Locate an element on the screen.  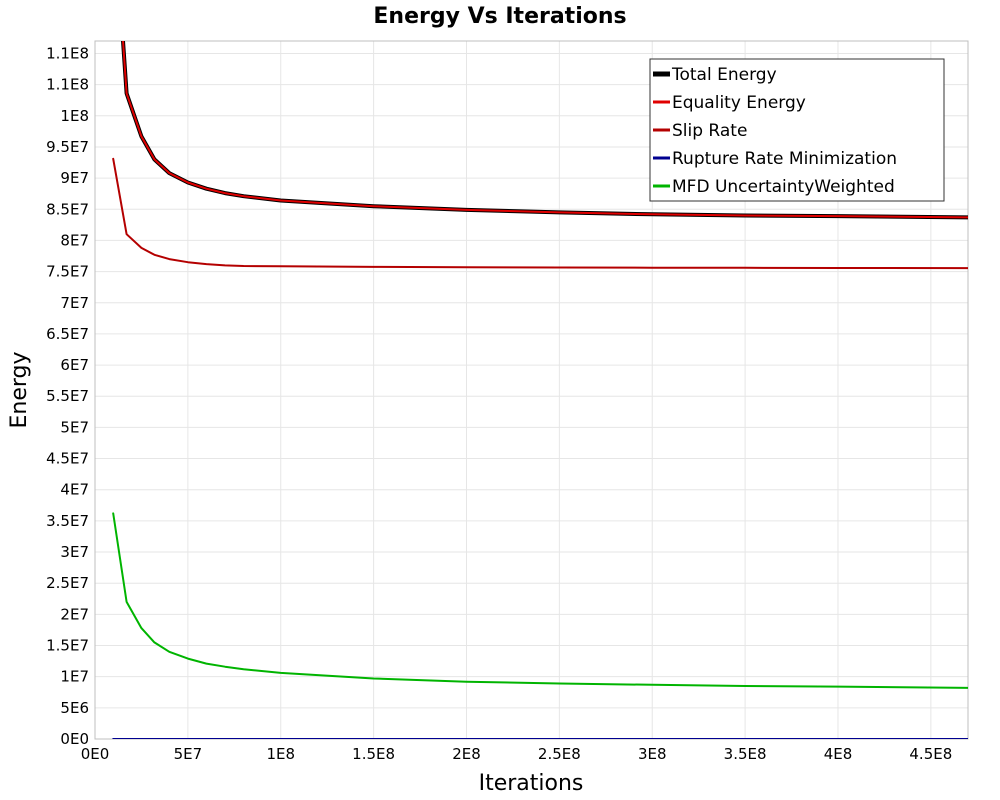
y-tick-label: 9E7 is located at coordinates (74, 178).